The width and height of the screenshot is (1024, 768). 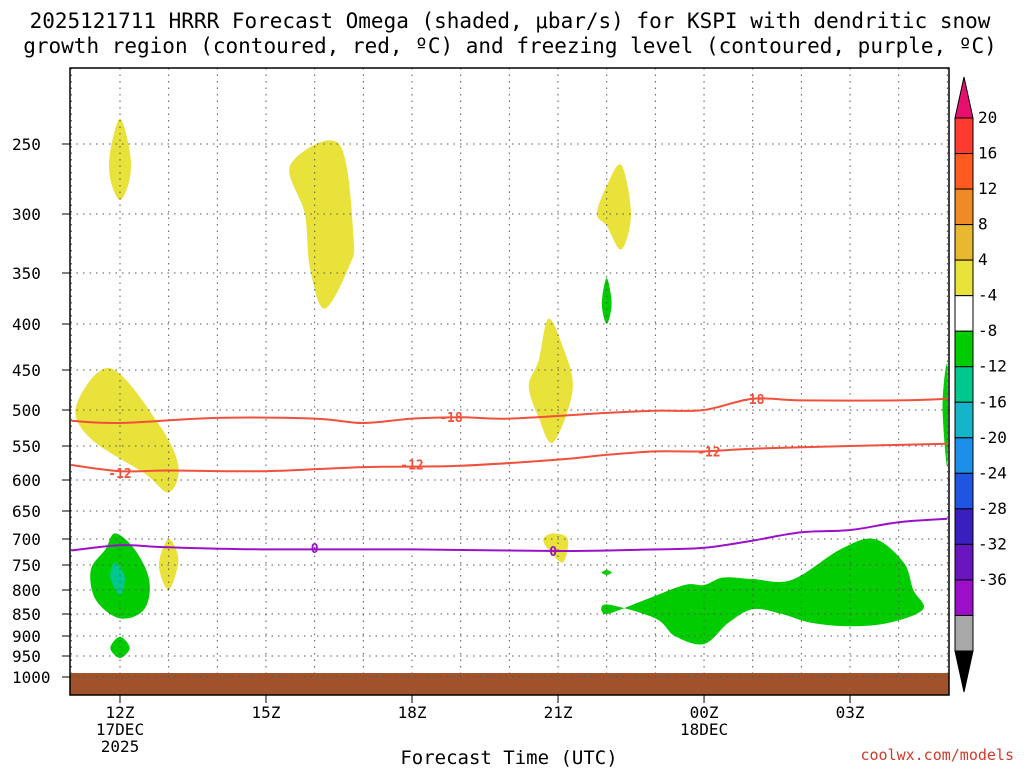 What do you see at coordinates (509, 535) in the screenshot?
I see `freezing-level-line` at bounding box center [509, 535].